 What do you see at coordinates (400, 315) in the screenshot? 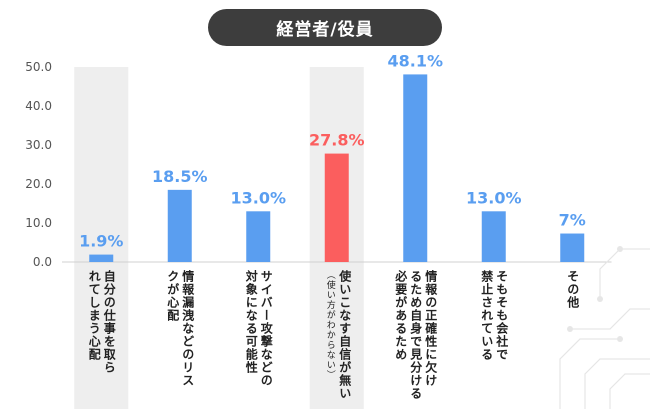
I see `category-label-line: 必要があるため` at bounding box center [400, 315].